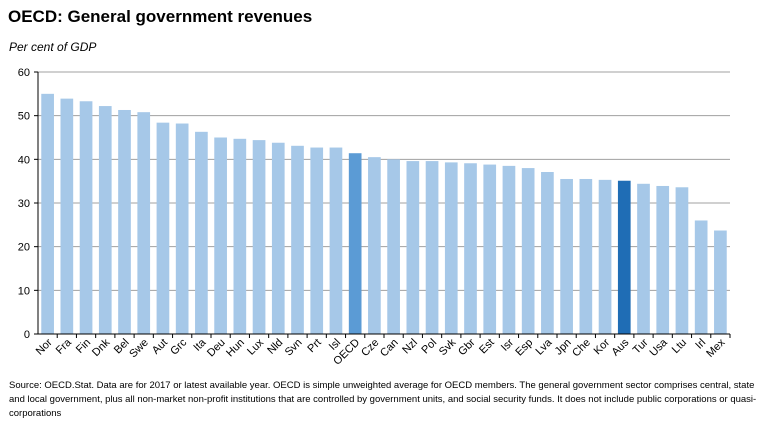  What do you see at coordinates (624, 257) in the screenshot?
I see `bar-aus` at bounding box center [624, 257].